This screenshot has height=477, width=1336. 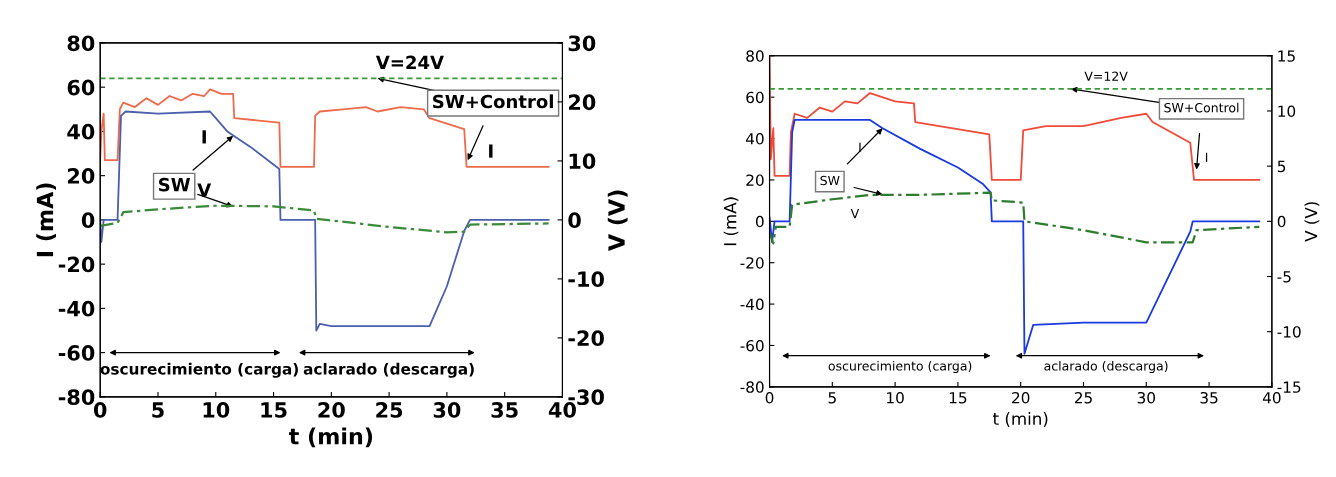 What do you see at coordinates (409, 62) in the screenshot?
I see `ref-line-label: V=24V` at bounding box center [409, 62].